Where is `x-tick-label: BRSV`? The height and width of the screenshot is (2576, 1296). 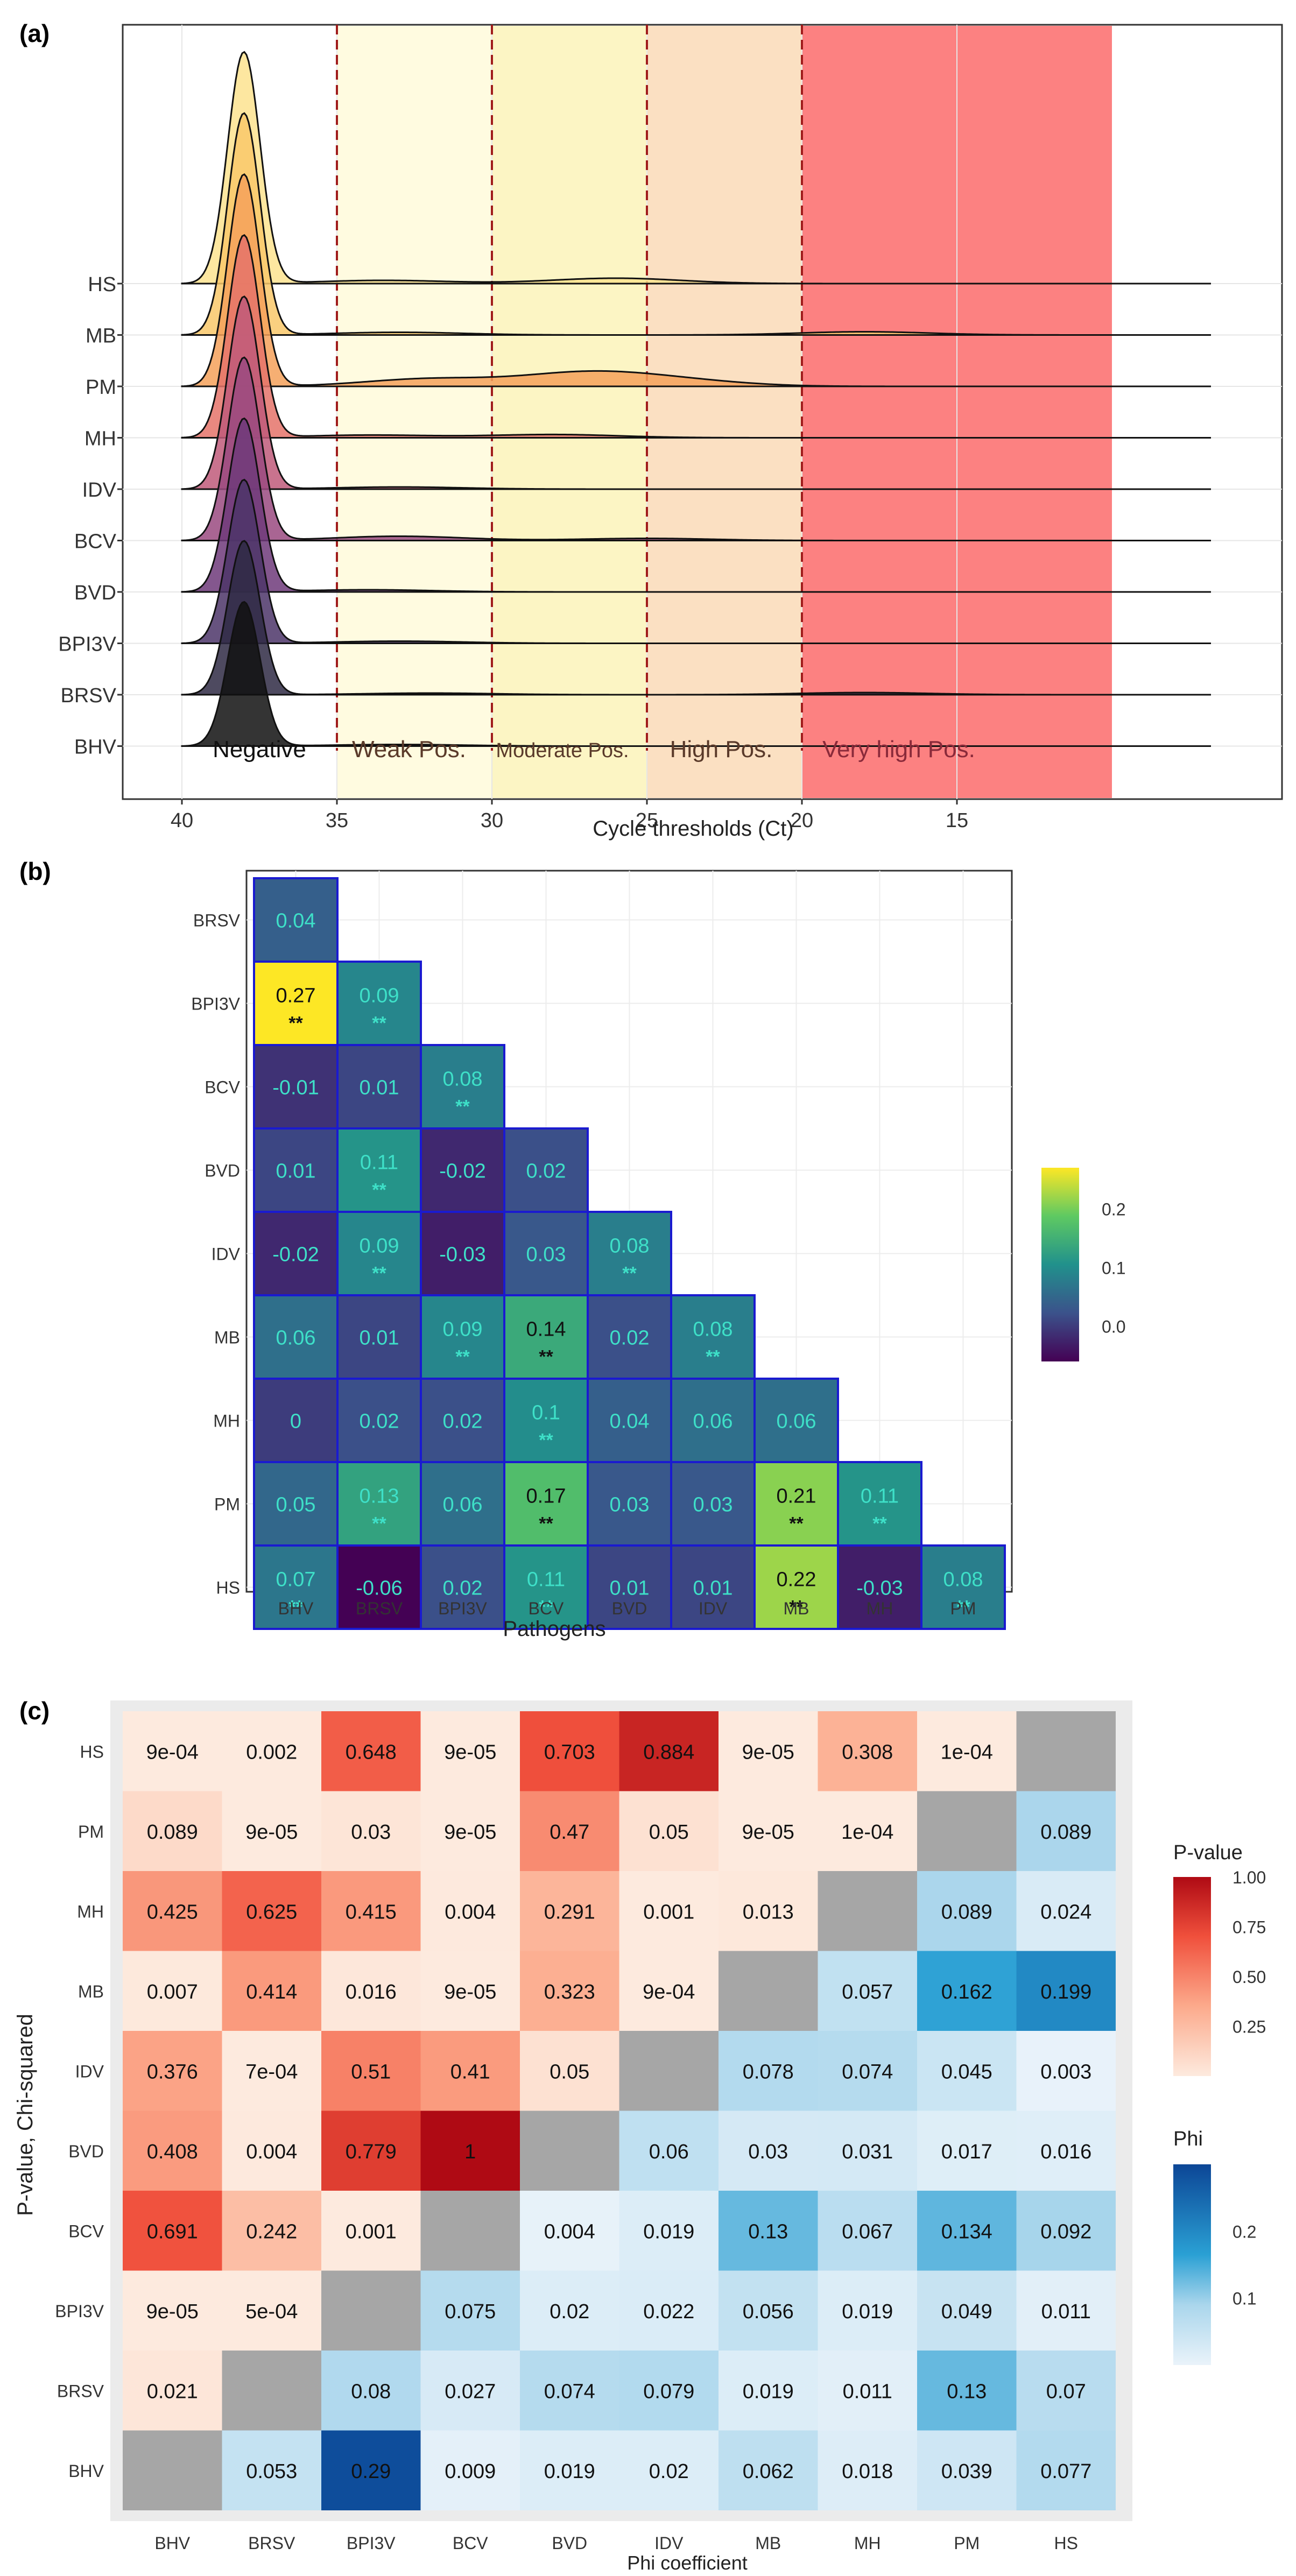 x-tick-label: BRSV is located at coordinates (379, 1608).